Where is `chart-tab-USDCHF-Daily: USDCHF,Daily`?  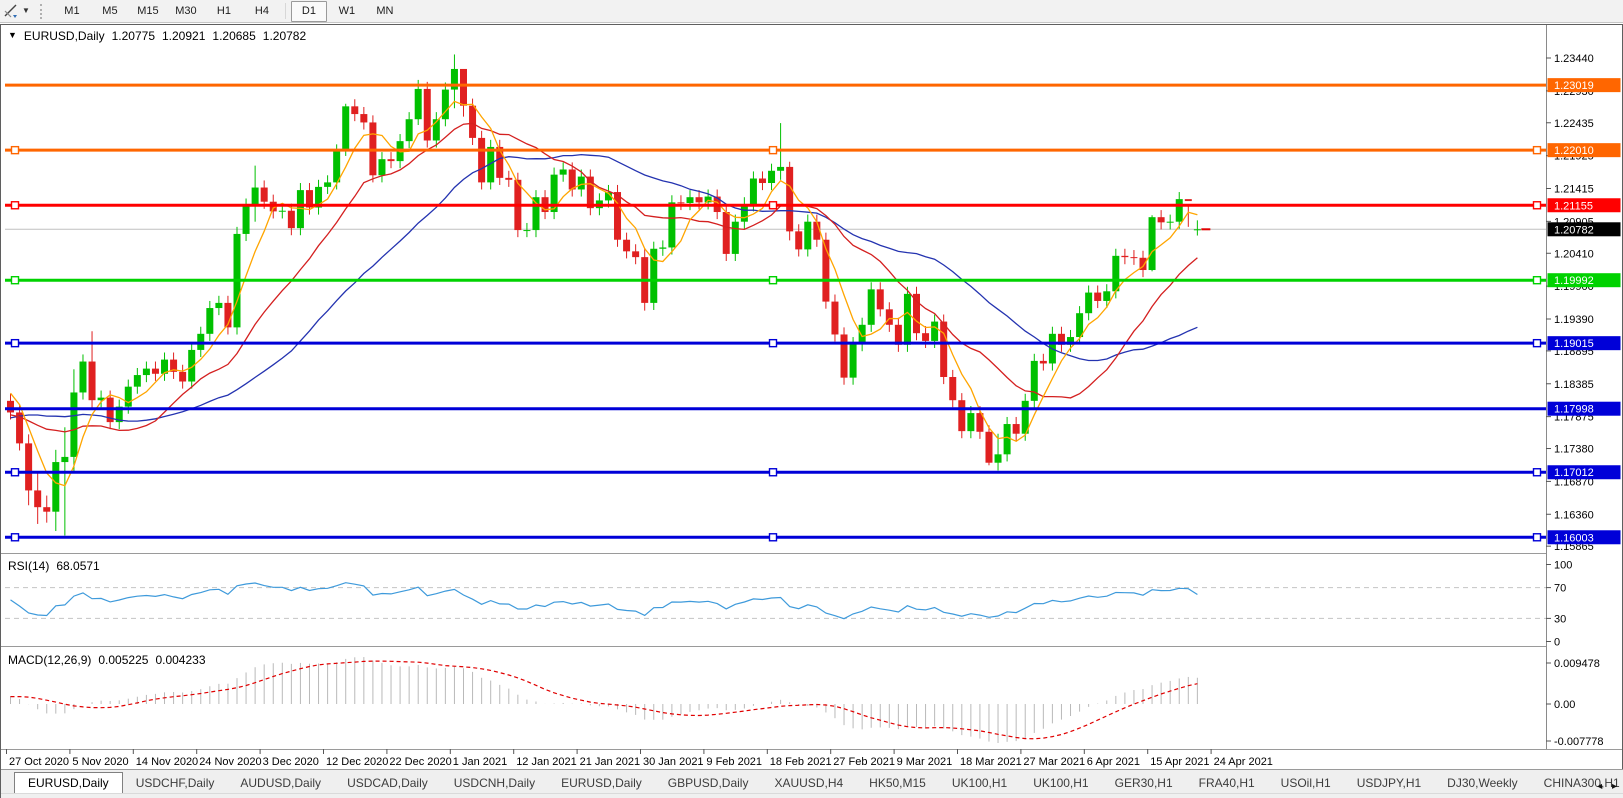
chart-tab-USDCHF-Daily: USDCHF,Daily is located at coordinates (175, 783).